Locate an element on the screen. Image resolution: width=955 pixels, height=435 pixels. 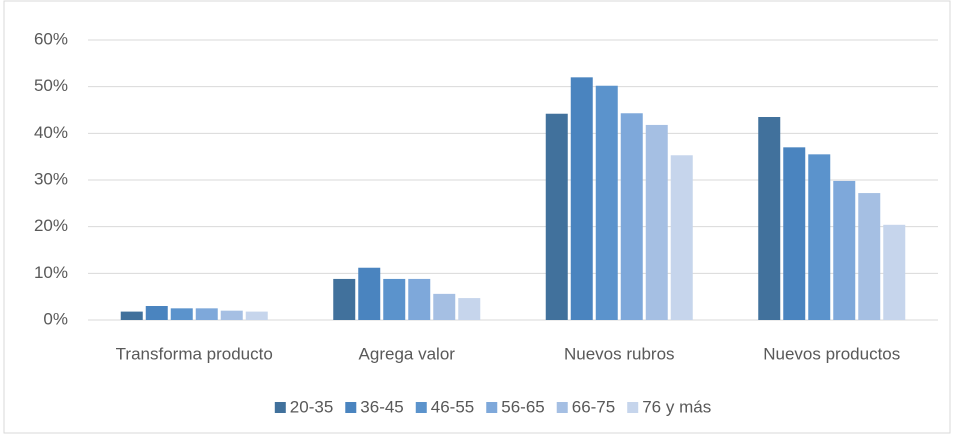
legend-label: 76 y más is located at coordinates (676, 406).